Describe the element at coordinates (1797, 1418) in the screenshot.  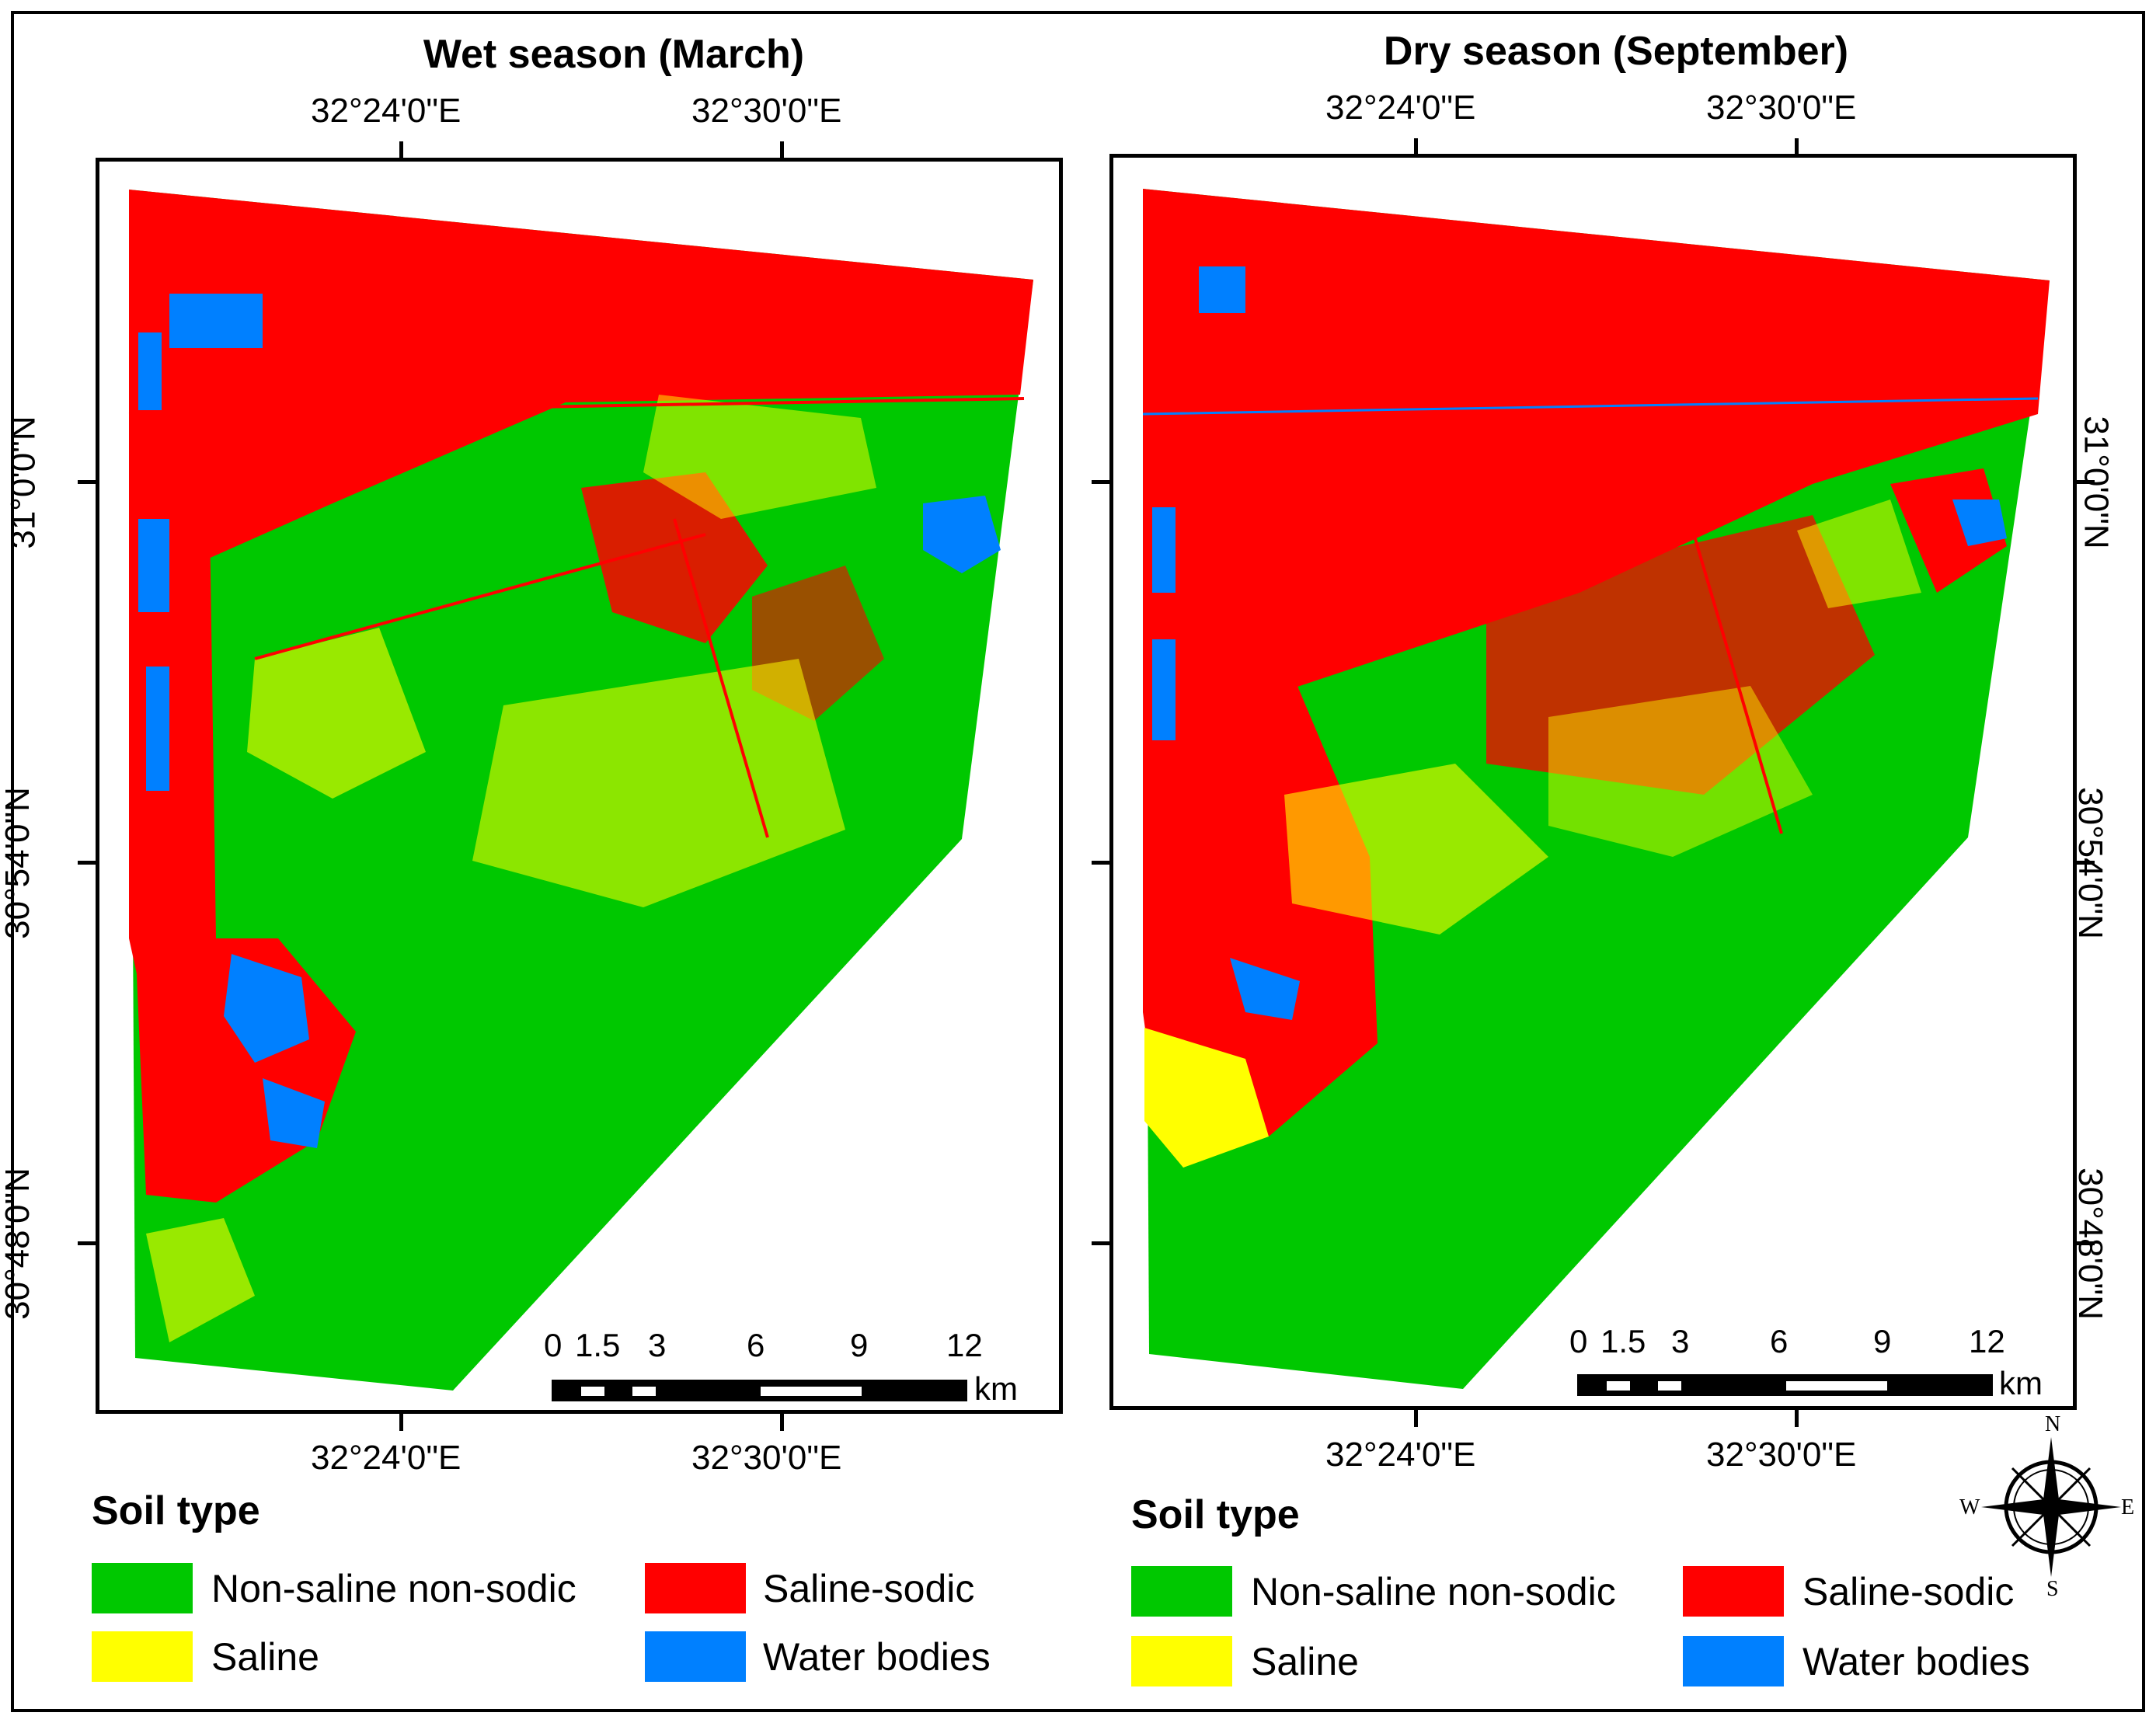
I see `dry-lon-tick-b2` at that location.